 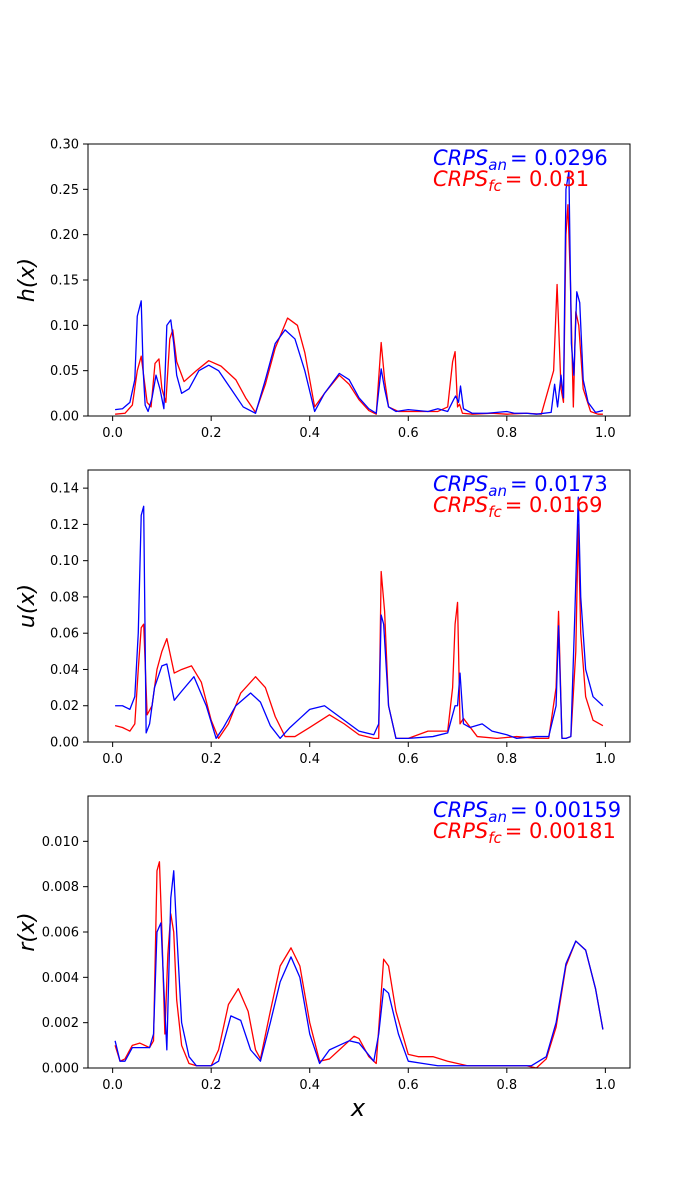 What do you see at coordinates (64, 235) in the screenshot?
I see `y-tick-label: 0.20` at bounding box center [64, 235].